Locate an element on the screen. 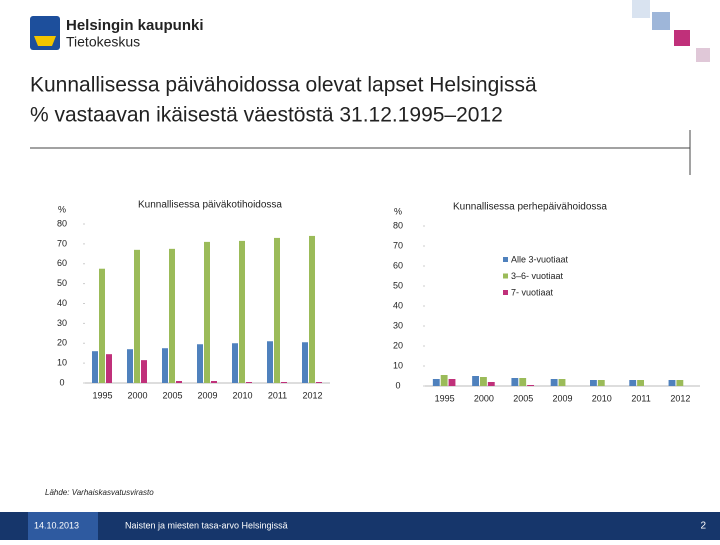  source: Lähde: Varhaiskasvatusvirasto is located at coordinates (99, 492).